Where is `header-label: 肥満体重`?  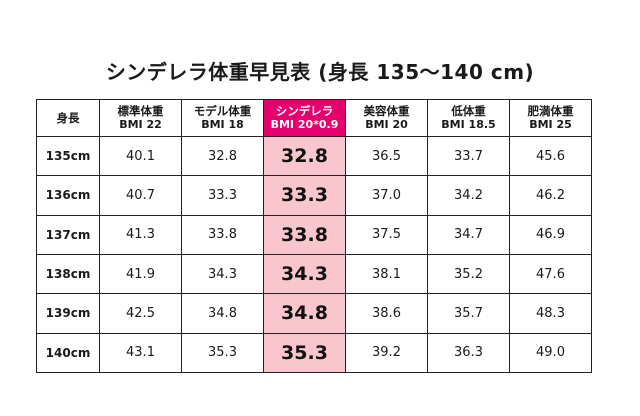 header-label: 肥満体重 is located at coordinates (550, 111).